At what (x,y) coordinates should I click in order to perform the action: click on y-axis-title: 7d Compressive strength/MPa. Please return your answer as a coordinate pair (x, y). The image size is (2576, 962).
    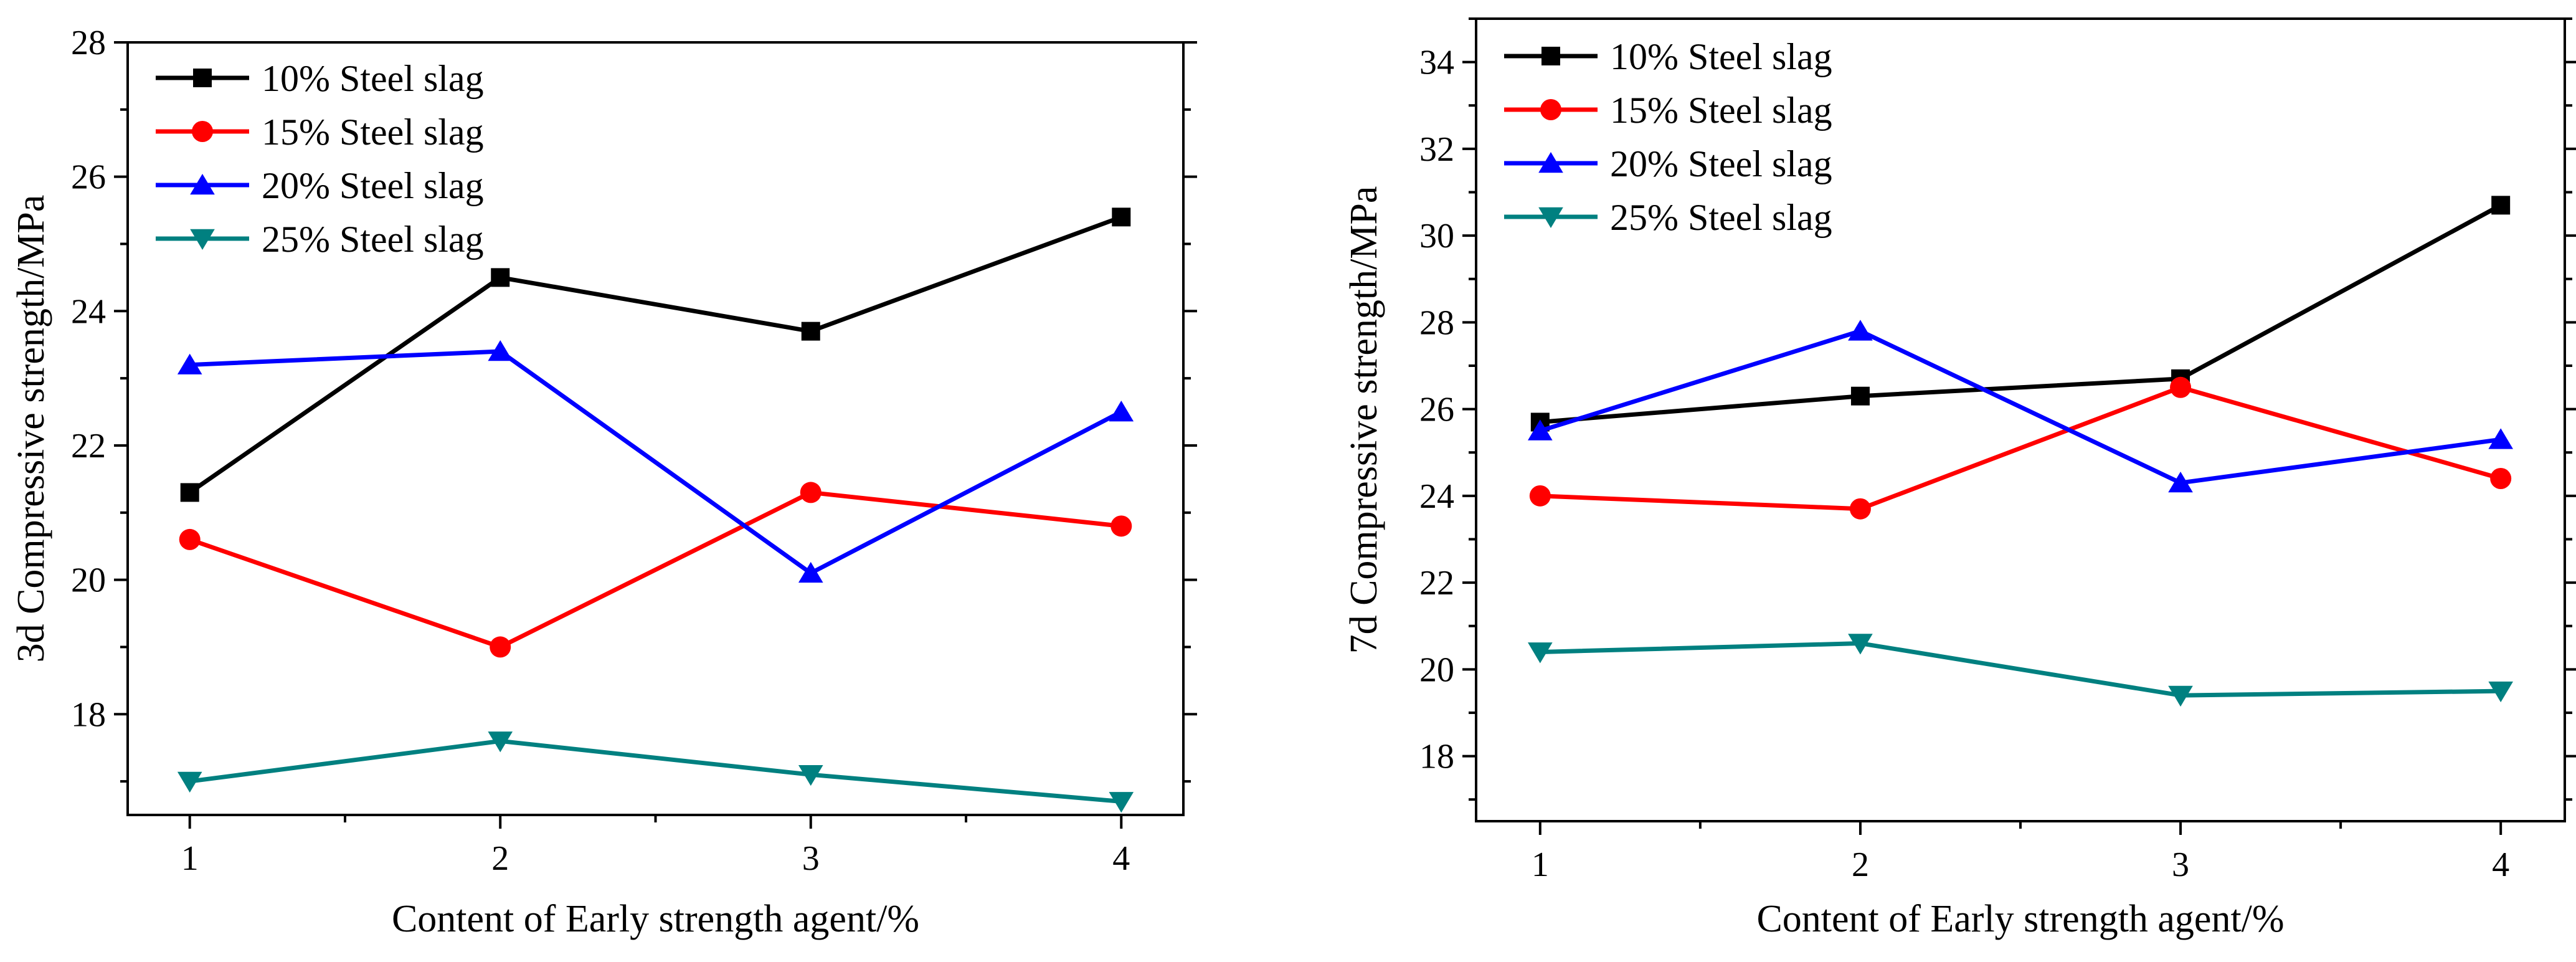
    Looking at the image, I should click on (1364, 420).